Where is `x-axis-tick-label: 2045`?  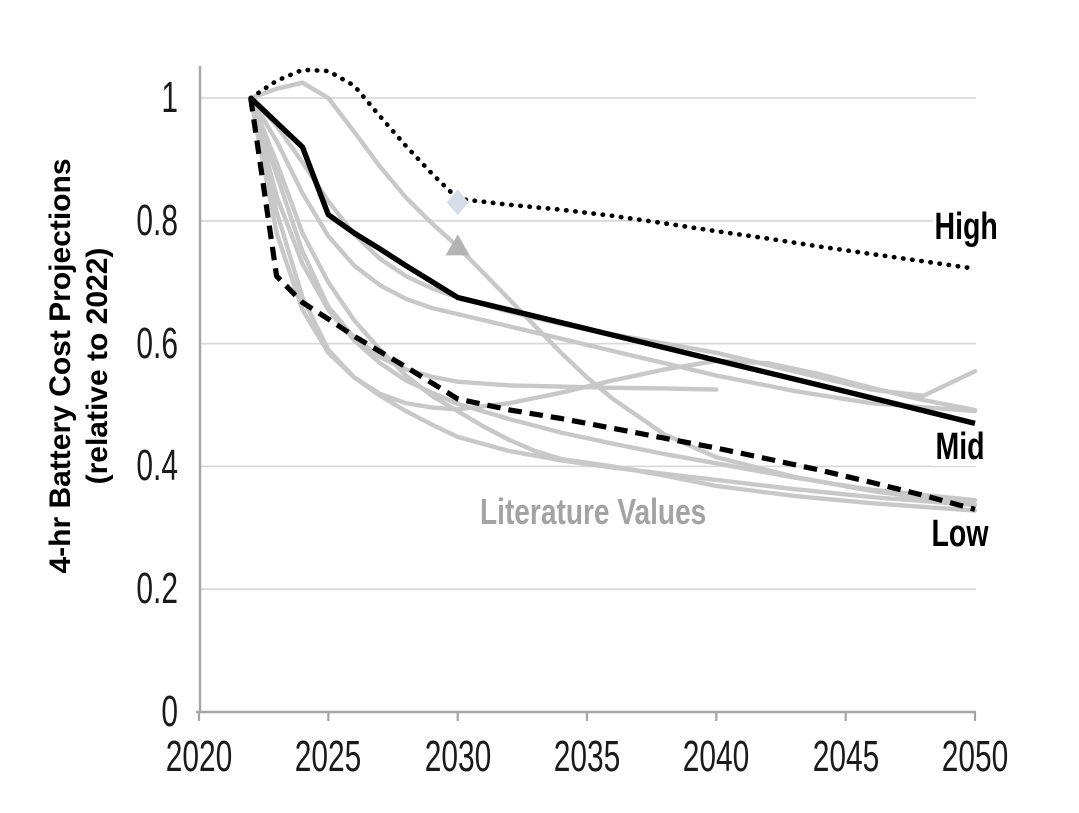 x-axis-tick-label: 2045 is located at coordinates (845, 756).